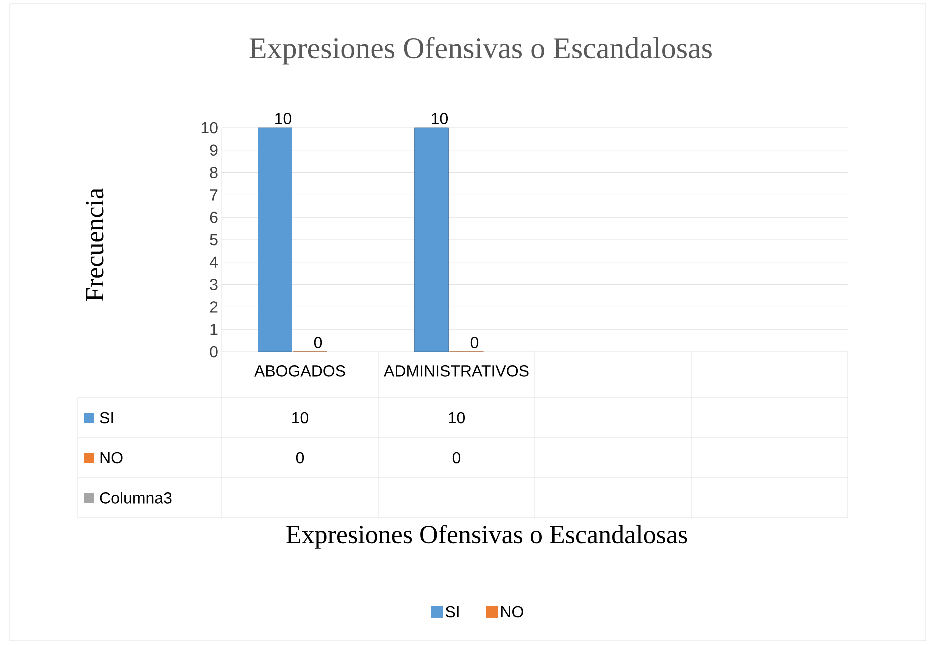 This screenshot has height=645, width=930. I want to click on y-tick-label: 8, so click(214, 172).